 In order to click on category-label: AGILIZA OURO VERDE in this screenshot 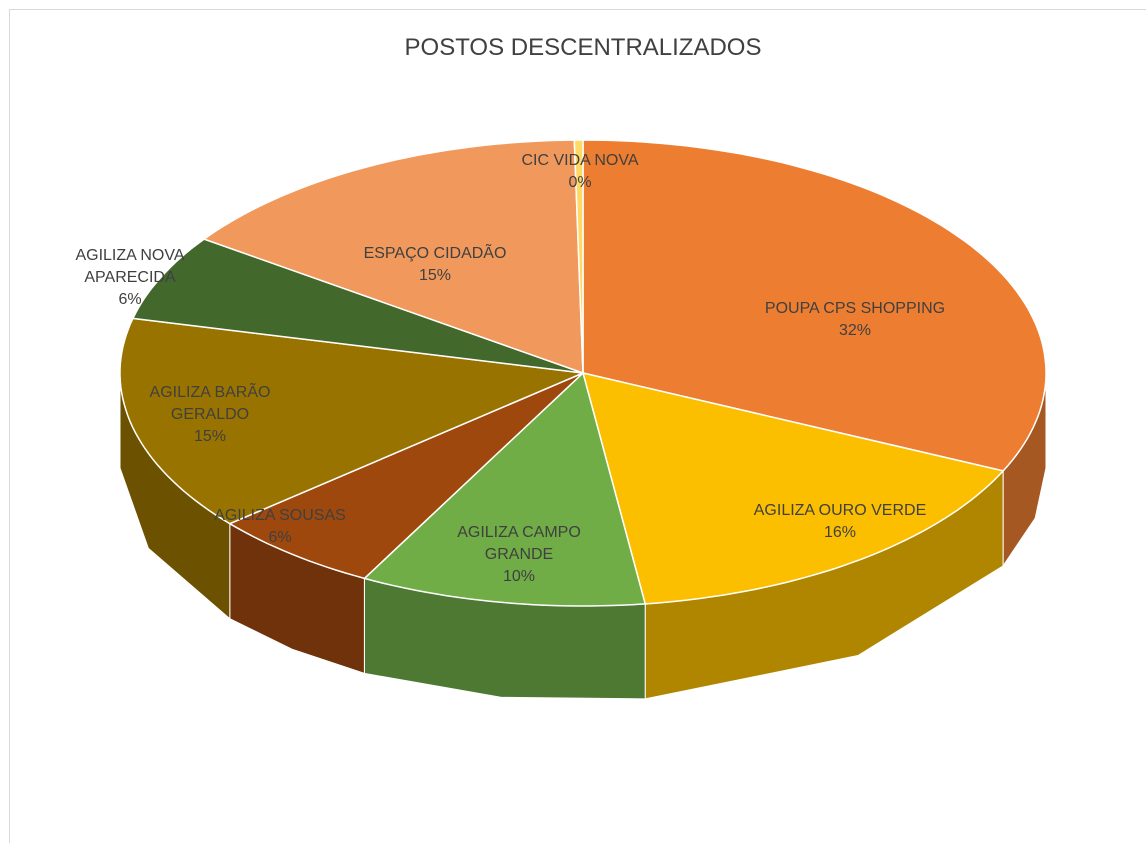, I will do `click(840, 510)`.